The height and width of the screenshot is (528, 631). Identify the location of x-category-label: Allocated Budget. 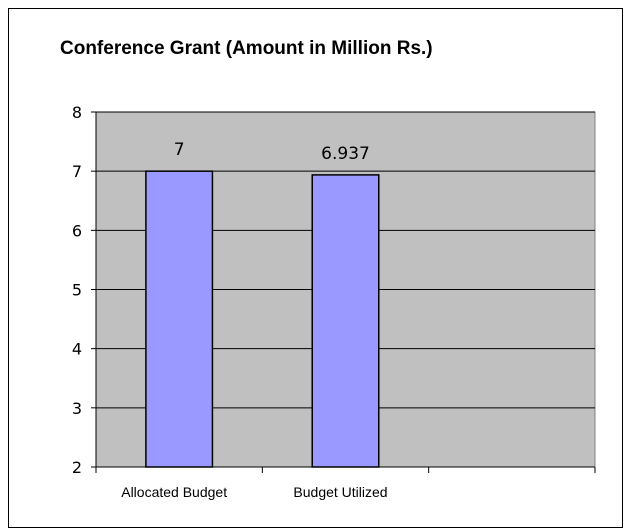
(174, 492).